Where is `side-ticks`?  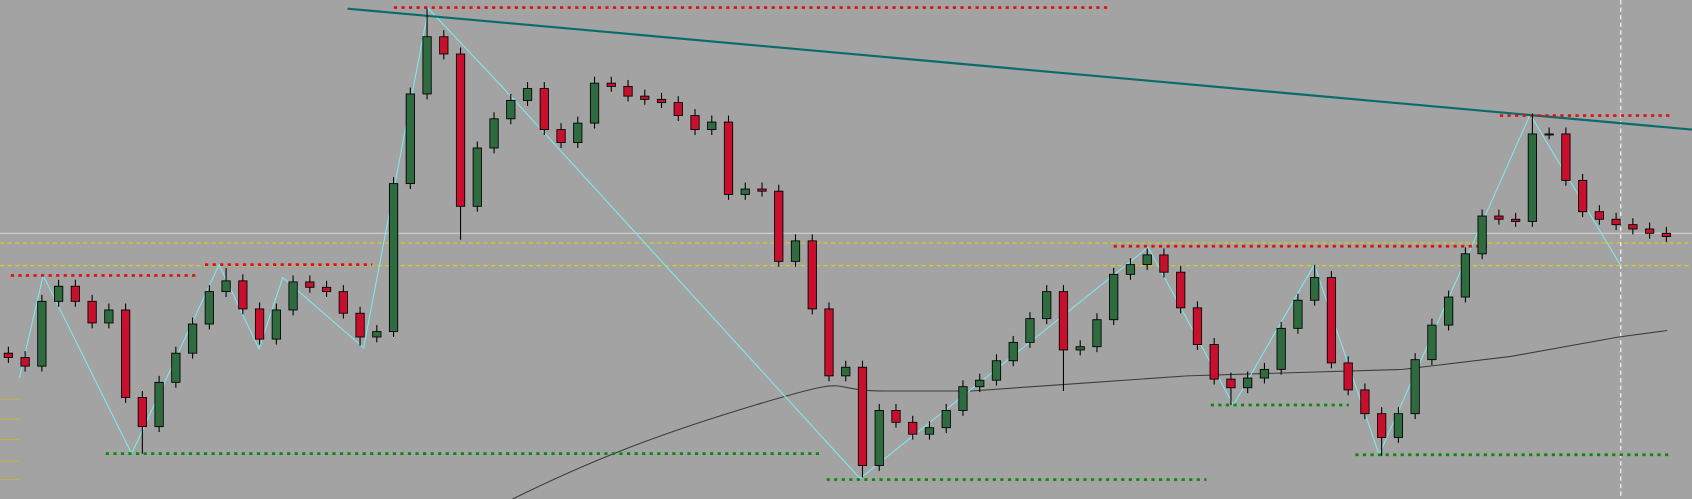
side-ticks is located at coordinates (10, 440).